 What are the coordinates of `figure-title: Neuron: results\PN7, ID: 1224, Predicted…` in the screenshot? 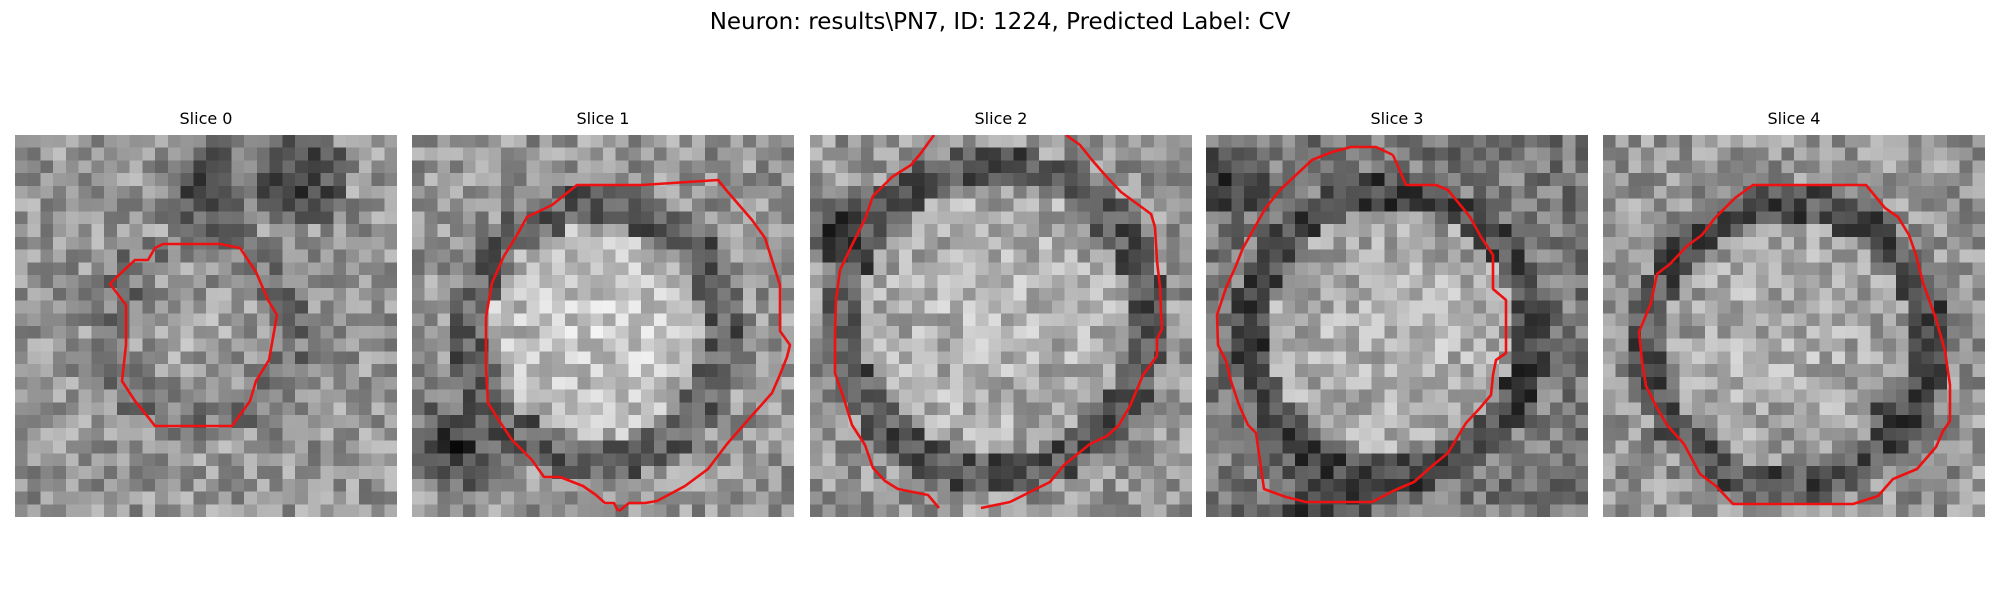 It's located at (1000, 22).